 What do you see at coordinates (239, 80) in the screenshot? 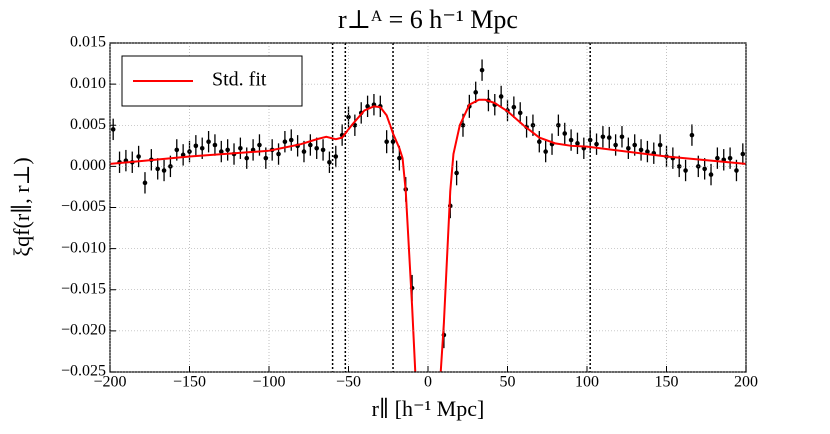
I see `legend-label: Std. fit` at bounding box center [239, 80].